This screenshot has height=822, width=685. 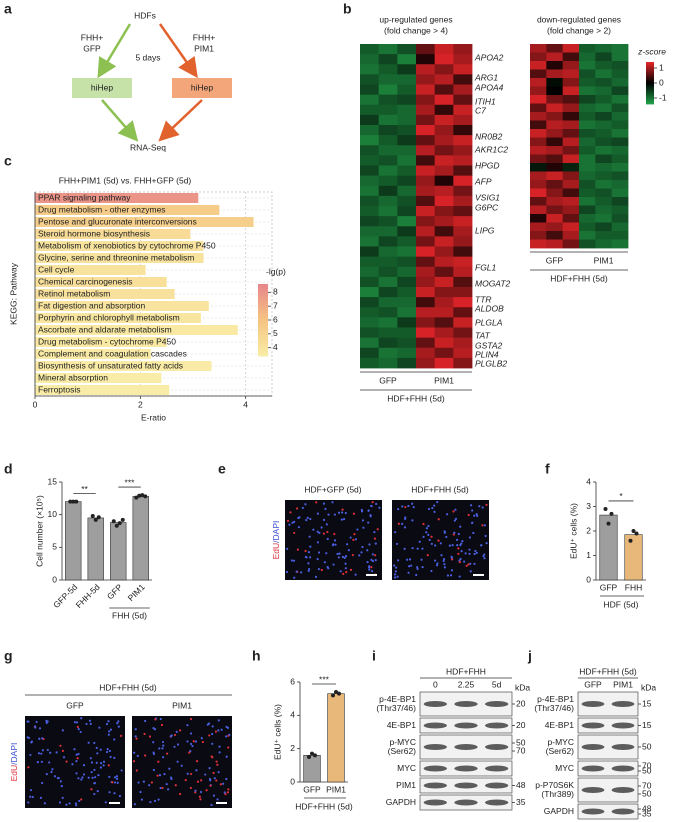 I want to click on y-tick-label: 0, so click(x=54, y=579).